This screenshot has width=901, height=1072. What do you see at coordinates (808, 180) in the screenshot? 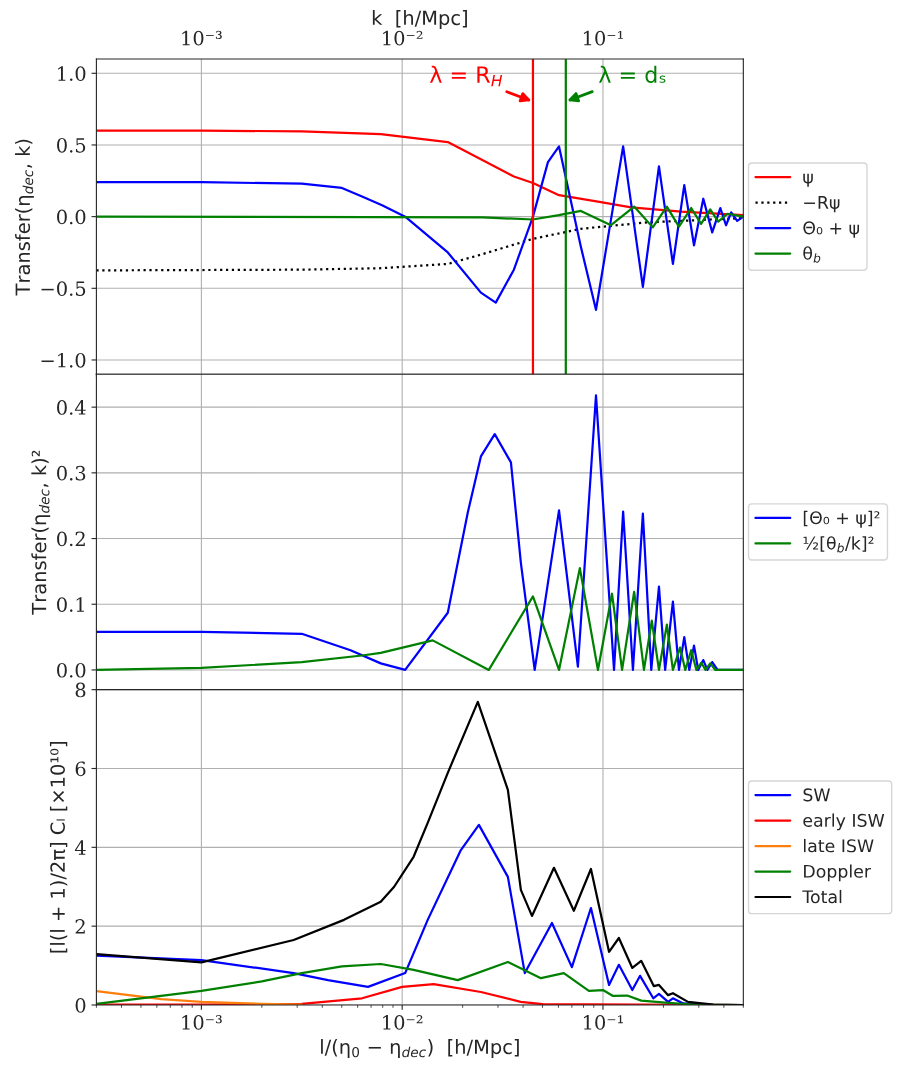
I see `legend-label: ψ` at bounding box center [808, 180].